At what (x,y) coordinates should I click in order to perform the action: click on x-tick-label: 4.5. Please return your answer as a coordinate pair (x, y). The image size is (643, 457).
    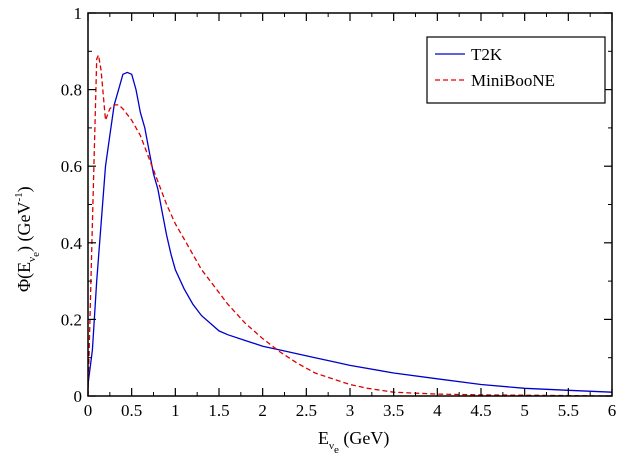
    Looking at the image, I should click on (480, 410).